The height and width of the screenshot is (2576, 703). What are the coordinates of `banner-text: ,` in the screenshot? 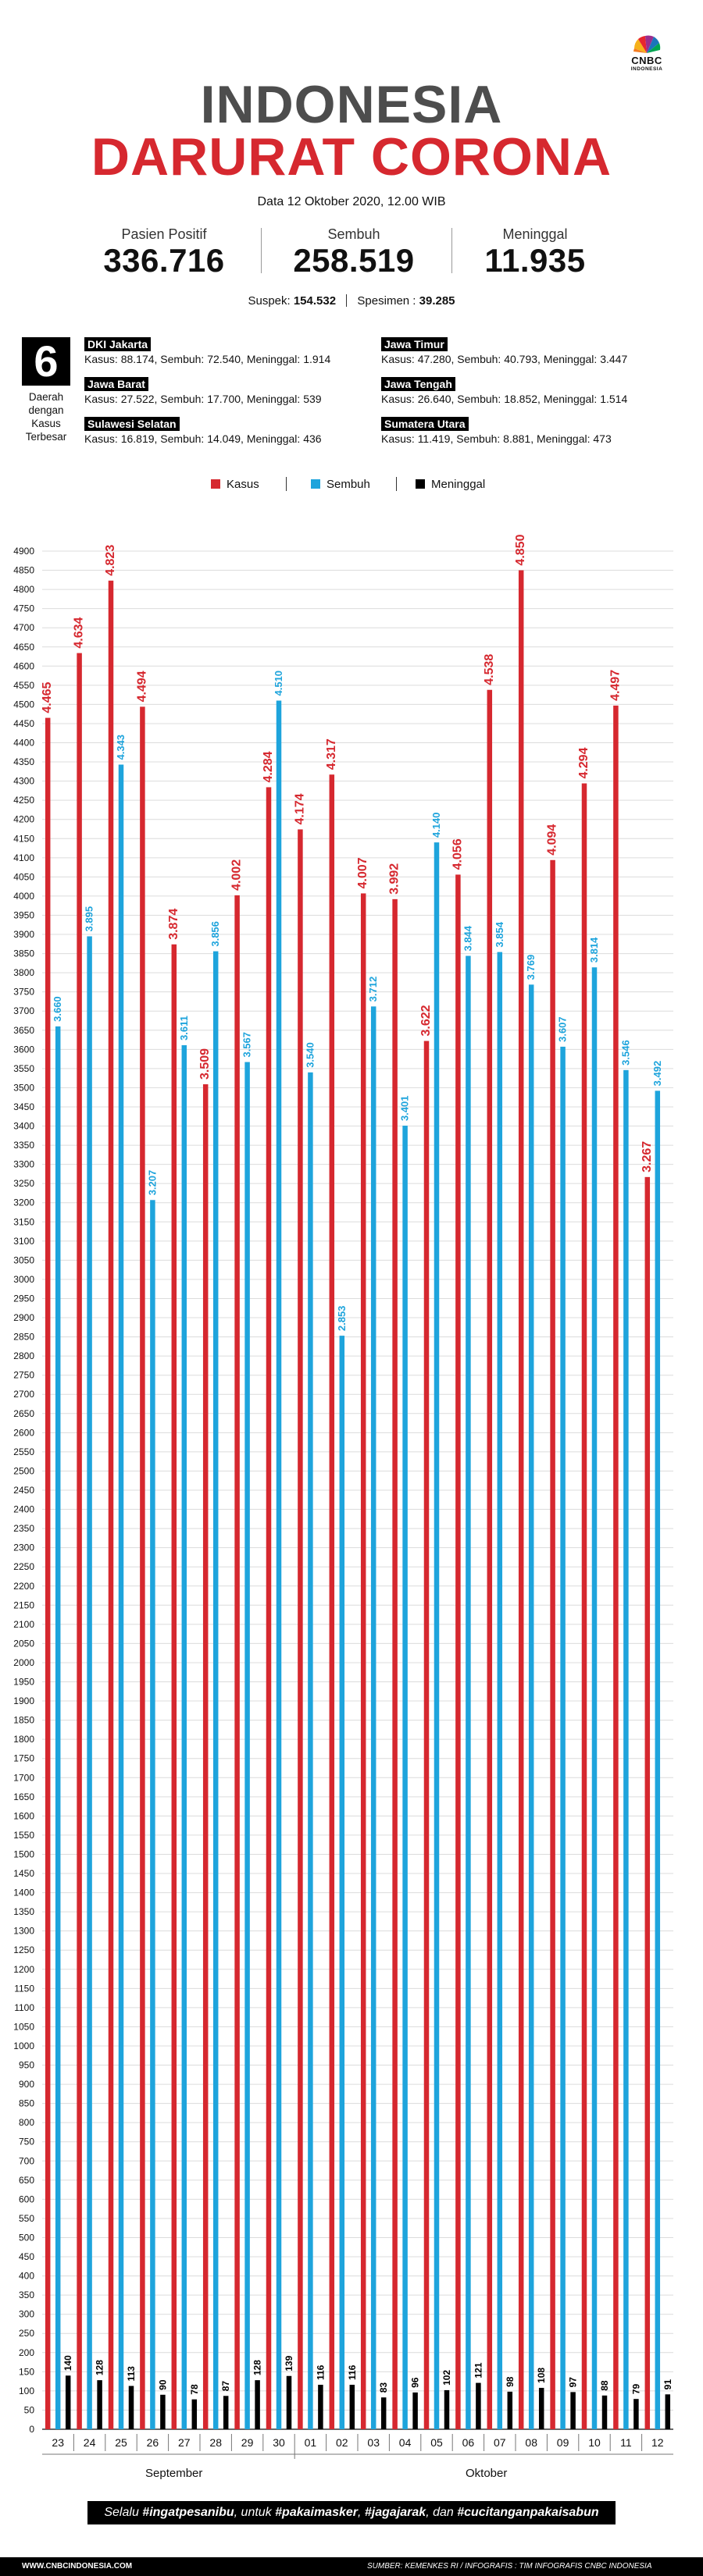 It's located at (360, 2512).